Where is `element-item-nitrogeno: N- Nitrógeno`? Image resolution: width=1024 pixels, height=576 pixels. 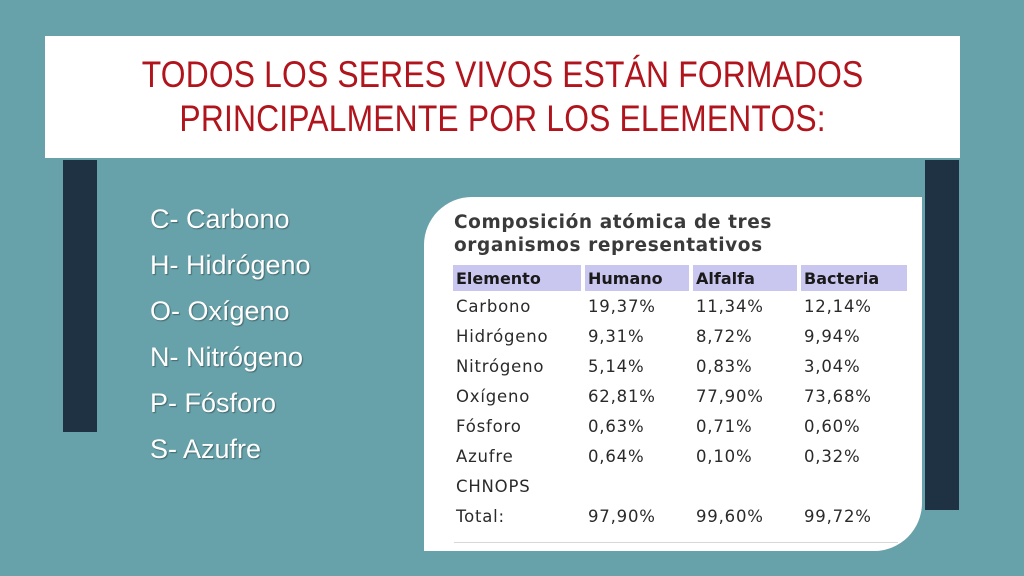
element-item-nitrogeno: N- Nitrógeno is located at coordinates (227, 357).